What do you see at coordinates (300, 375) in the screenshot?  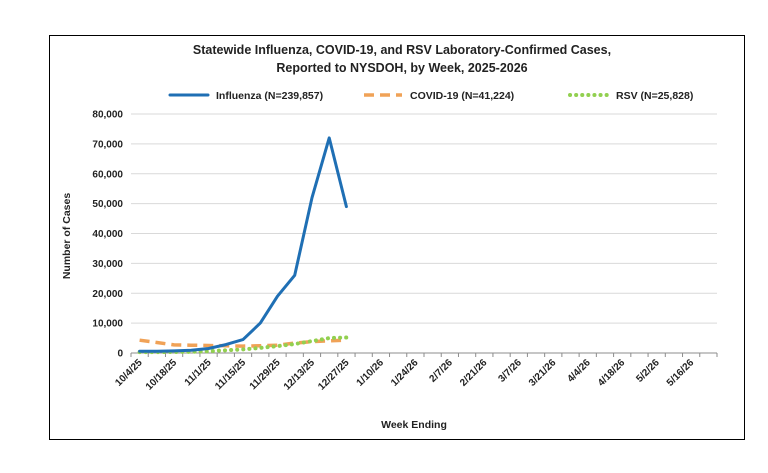 I see `x-tick-label: 12/13/25` at bounding box center [300, 375].